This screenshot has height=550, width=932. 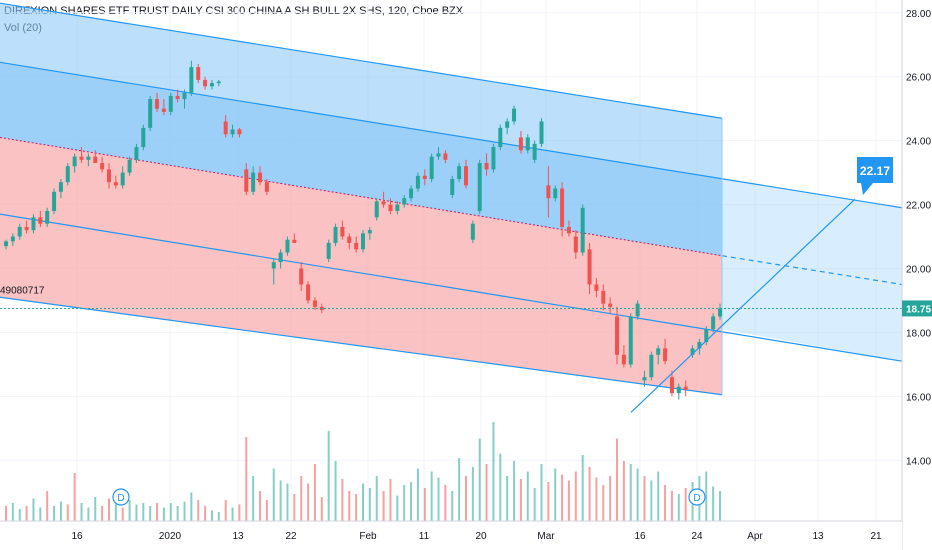 I want to click on time-tick-label: 22, so click(x=291, y=536).